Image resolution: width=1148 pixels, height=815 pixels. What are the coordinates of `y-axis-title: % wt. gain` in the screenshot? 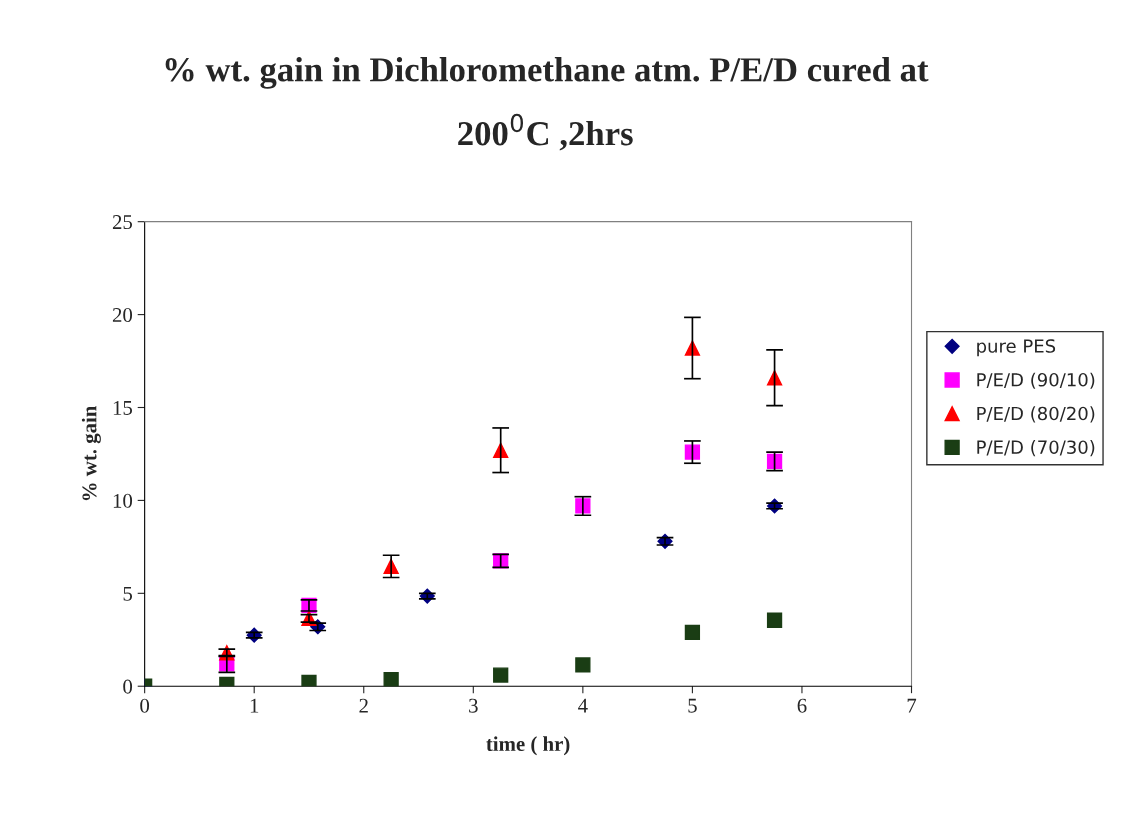 It's located at (91, 453).